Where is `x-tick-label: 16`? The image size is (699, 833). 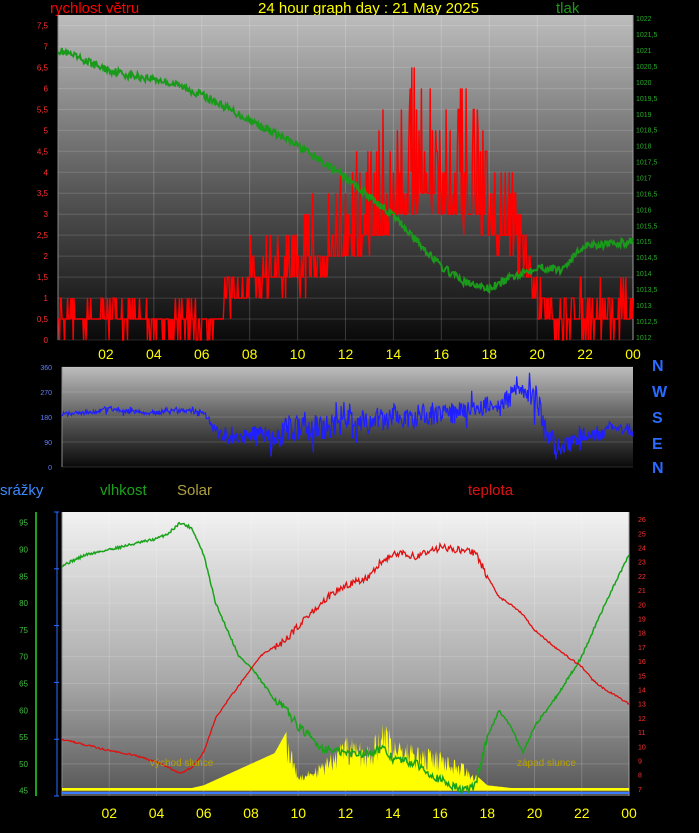 x-tick-label: 16 is located at coordinates (442, 354).